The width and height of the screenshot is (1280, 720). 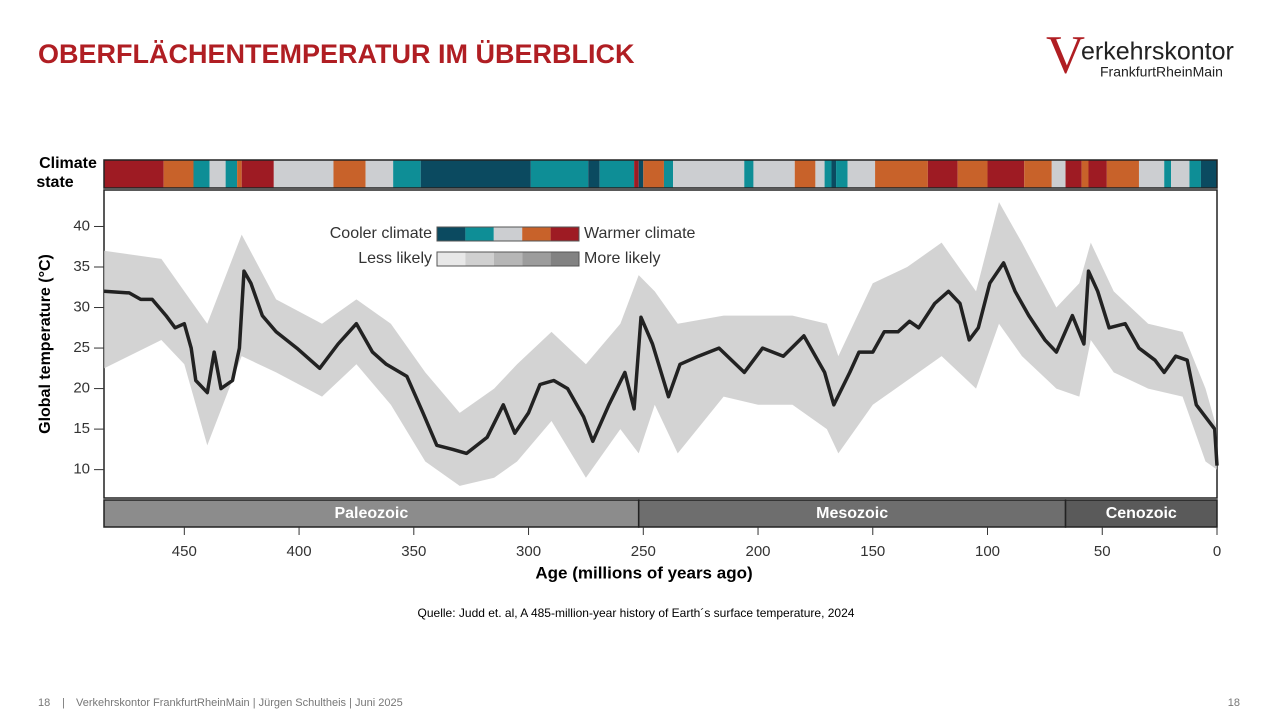 I want to click on era-label: Cenozoic, so click(x=1141, y=513).